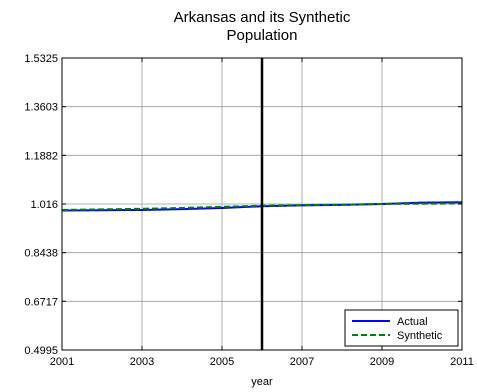  Describe the element at coordinates (142, 362) in the screenshot. I see `x-tick-label: 2003` at that location.